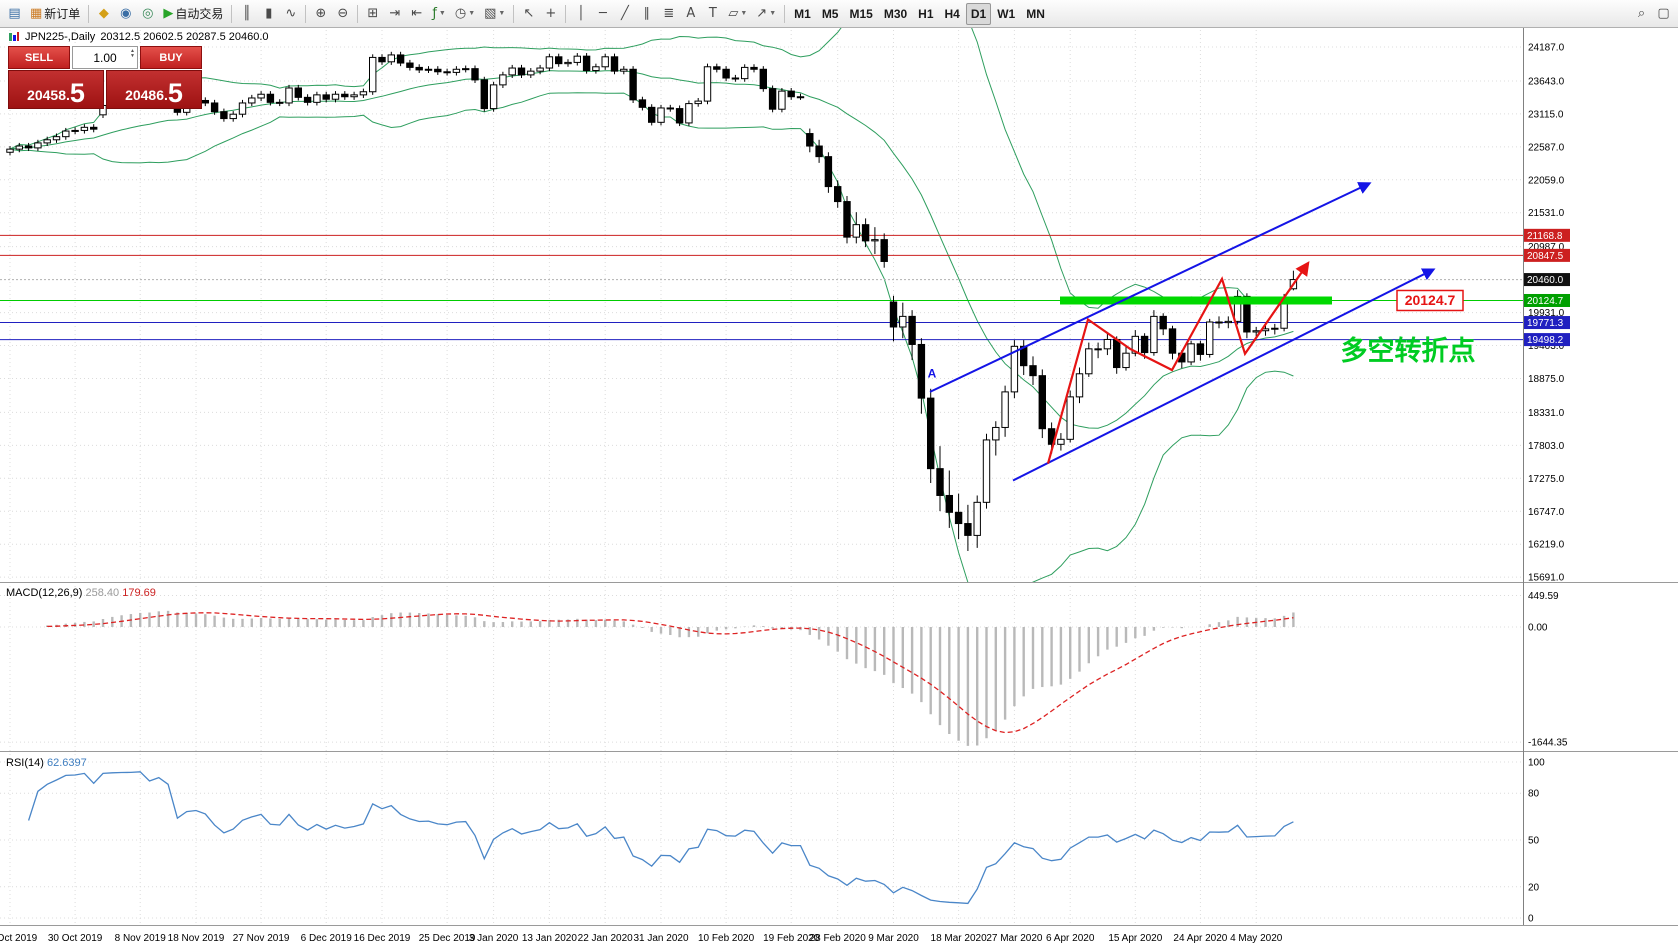 The image size is (1678, 949). What do you see at coordinates (1545, 256) in the screenshot?
I see `svg-text: 20847.5` at bounding box center [1545, 256].